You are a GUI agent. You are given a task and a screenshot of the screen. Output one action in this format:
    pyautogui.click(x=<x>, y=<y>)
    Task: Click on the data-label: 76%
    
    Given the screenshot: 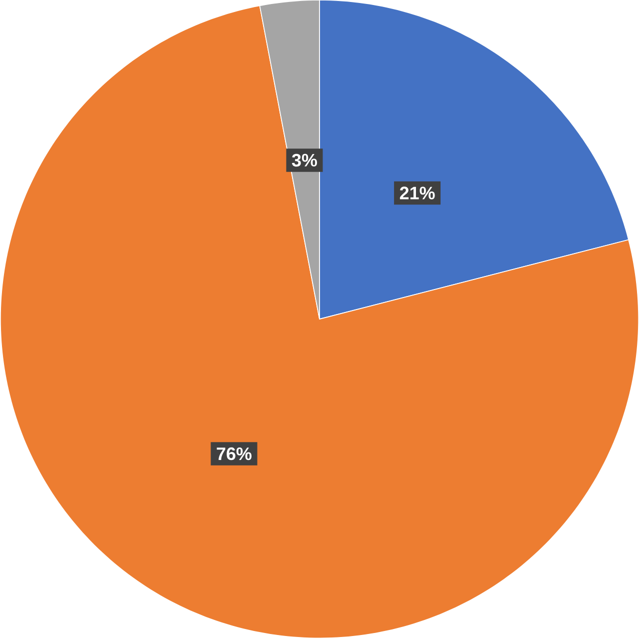 What is the action you would take?
    pyautogui.click(x=234, y=454)
    